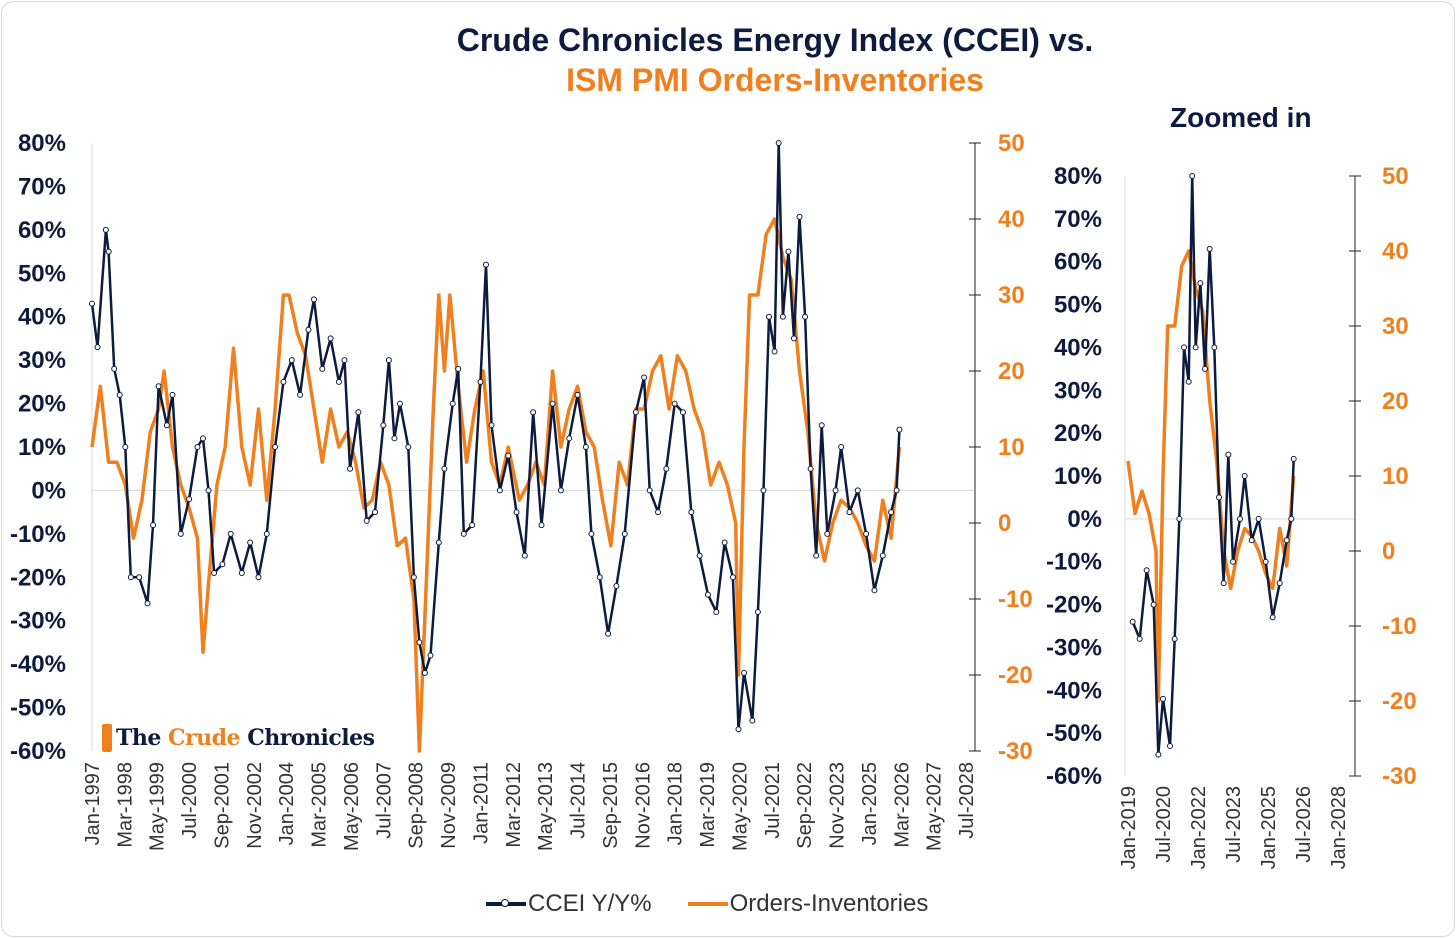 The width and height of the screenshot is (1456, 938). What do you see at coordinates (42, 447) in the screenshot?
I see `left-tick-label: 10%` at bounding box center [42, 447].